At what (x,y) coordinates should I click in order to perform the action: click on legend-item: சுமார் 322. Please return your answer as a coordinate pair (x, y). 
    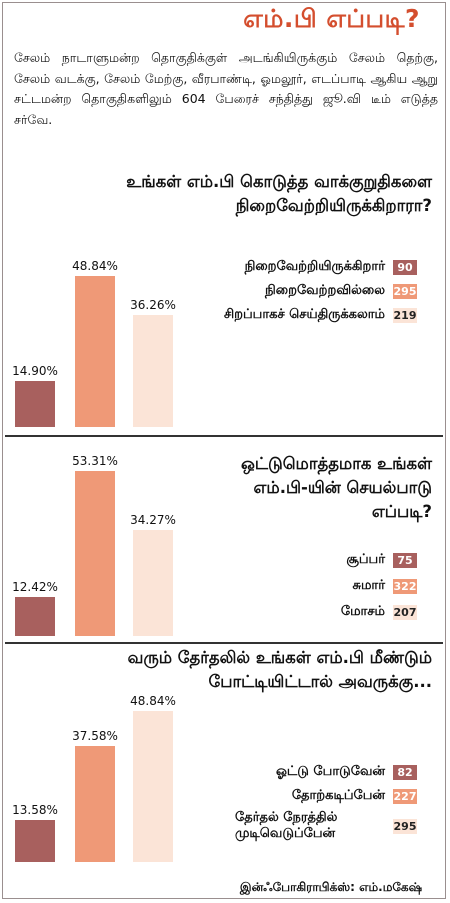
    Looking at the image, I should click on (384, 586).